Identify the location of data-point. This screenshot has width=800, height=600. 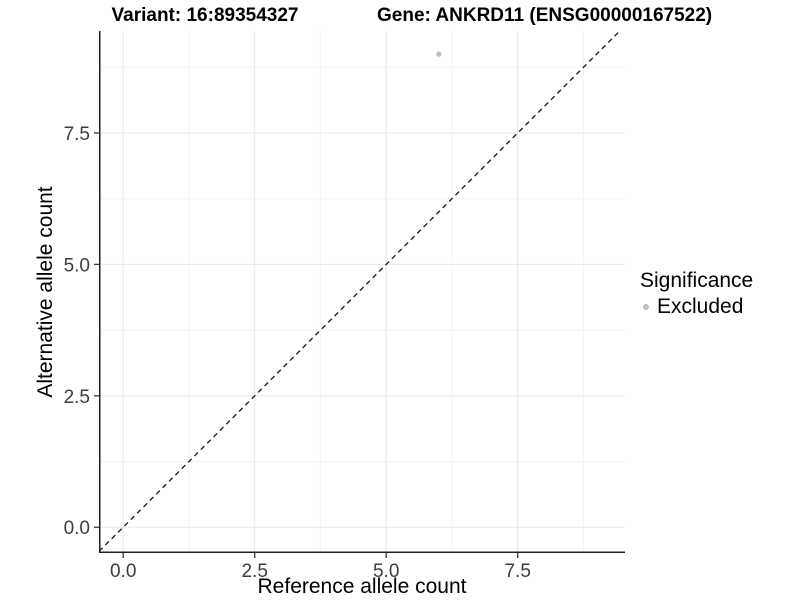
(439, 54).